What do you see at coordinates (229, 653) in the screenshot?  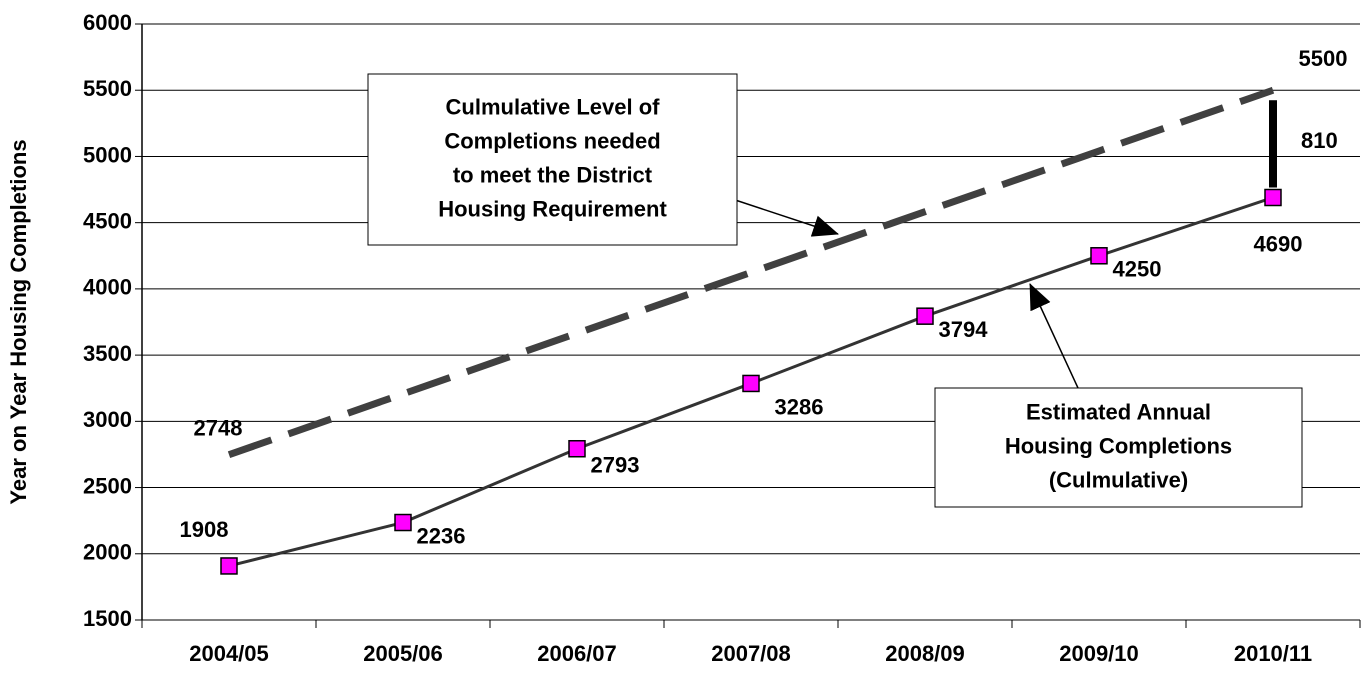 I see `x-tick-label: 2004/05` at bounding box center [229, 653].